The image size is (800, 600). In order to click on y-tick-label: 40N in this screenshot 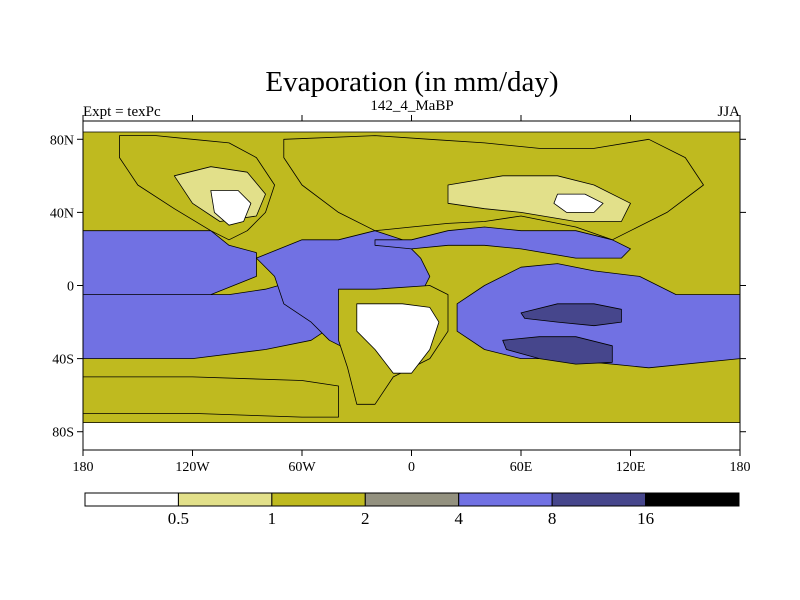, I will do `click(62, 213)`.